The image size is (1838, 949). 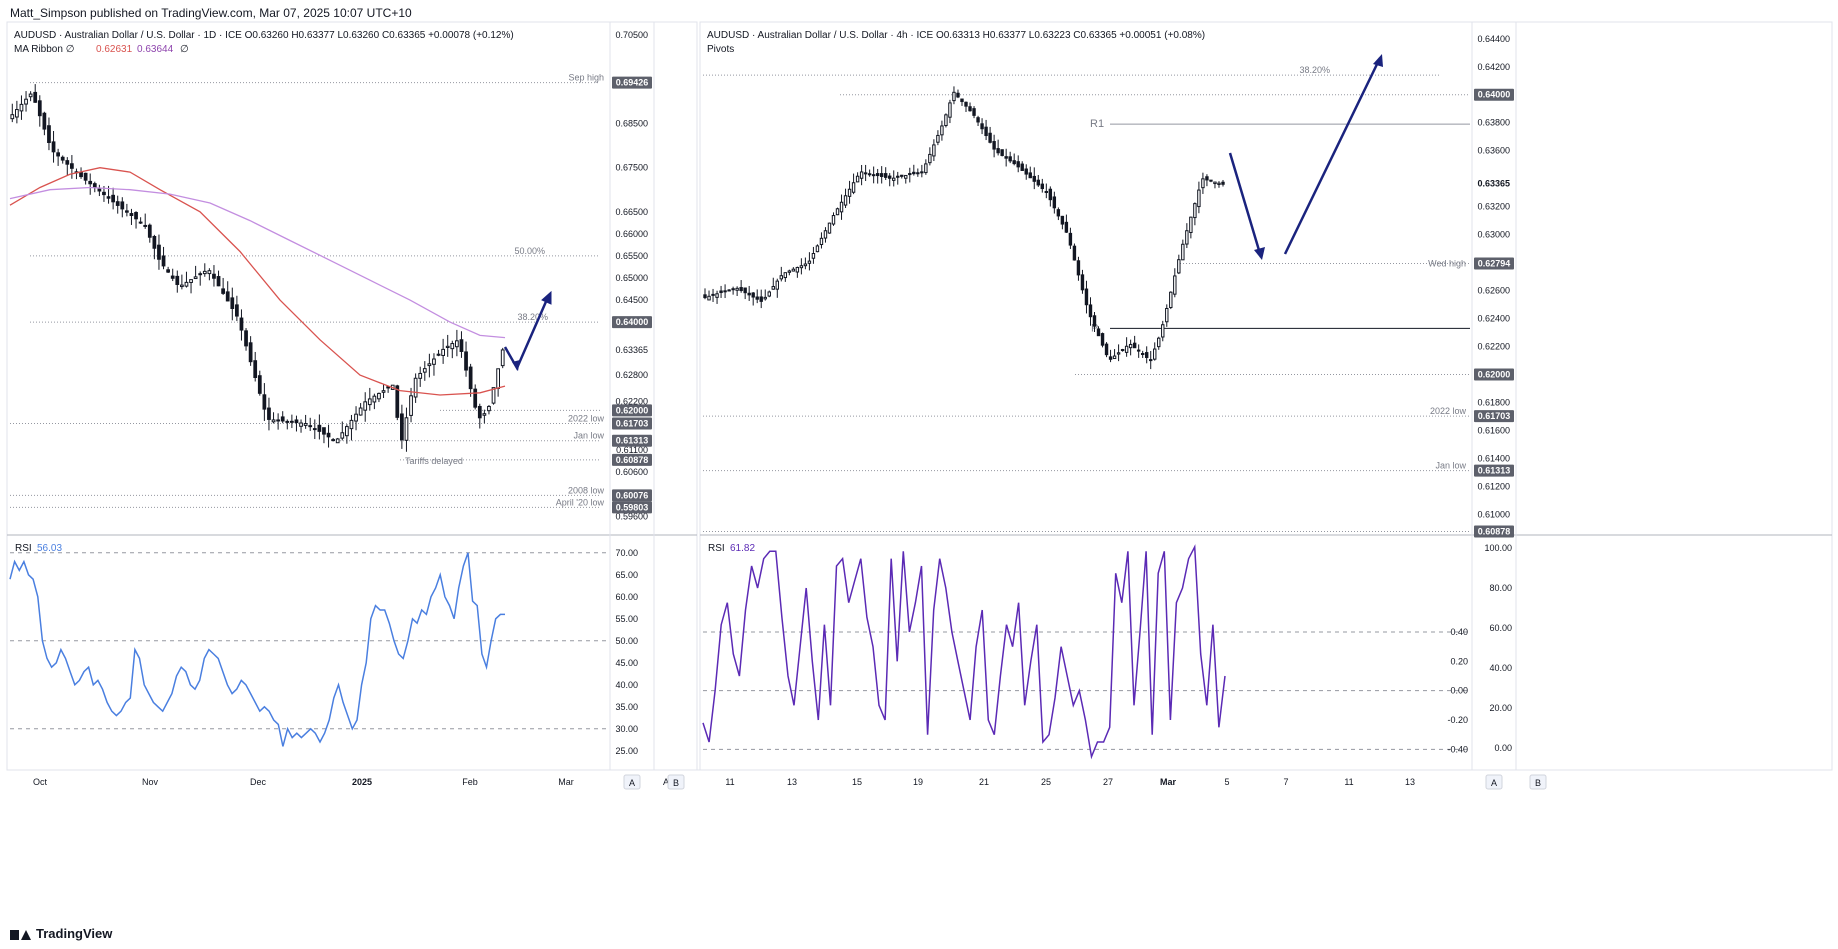 I want to click on right-price-tick: 0.61600, so click(x=1493, y=430).